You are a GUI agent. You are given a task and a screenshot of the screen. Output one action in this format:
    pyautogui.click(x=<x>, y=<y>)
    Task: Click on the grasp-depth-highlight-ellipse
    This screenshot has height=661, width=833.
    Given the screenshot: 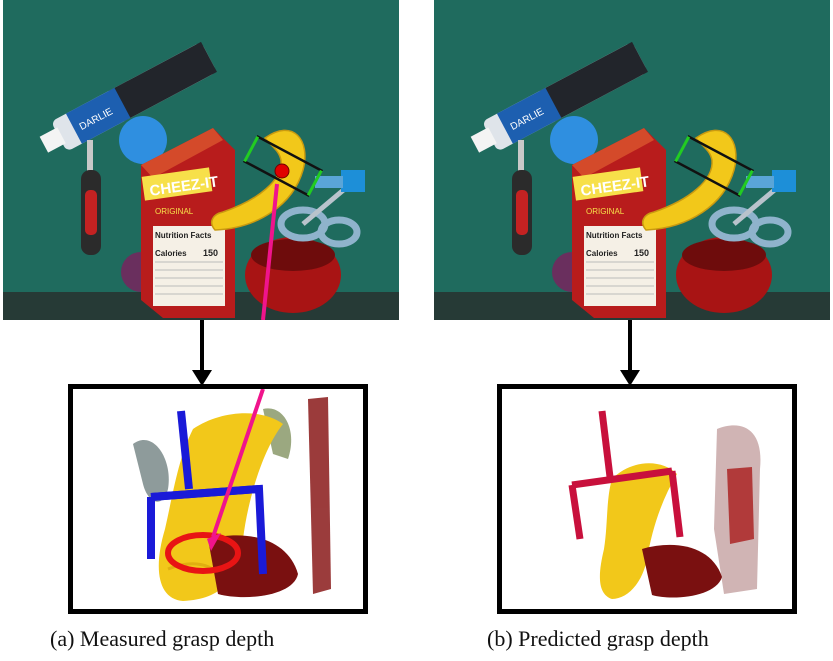 What is the action you would take?
    pyautogui.click(x=203, y=553)
    